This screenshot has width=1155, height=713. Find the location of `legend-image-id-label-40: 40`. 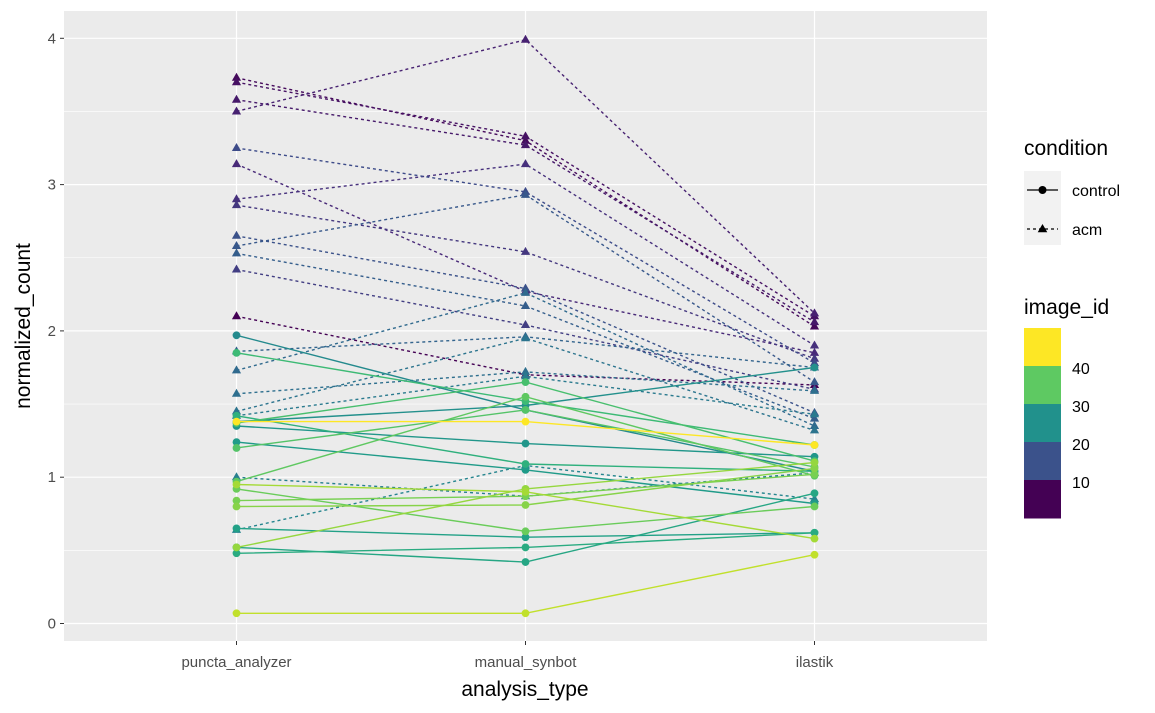

legend-image-id-label-40: 40 is located at coordinates (1081, 369).